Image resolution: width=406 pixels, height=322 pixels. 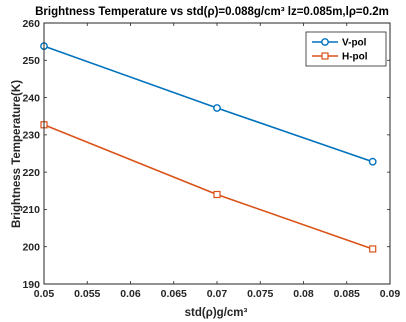 I want to click on x-tick-label: 0.06, so click(x=130, y=294).